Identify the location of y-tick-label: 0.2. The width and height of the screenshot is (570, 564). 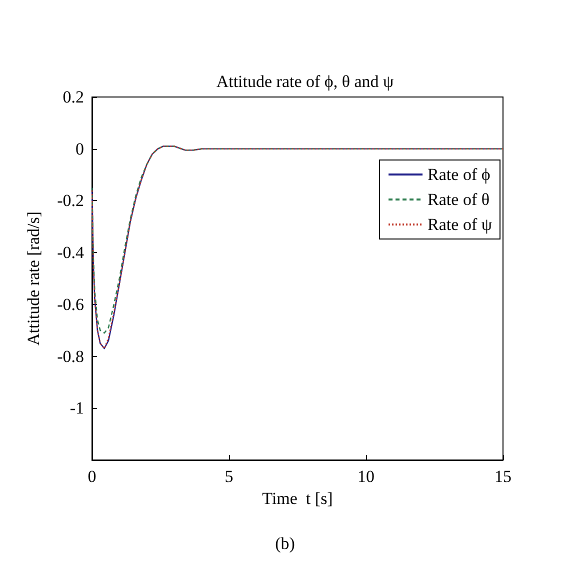
(73, 97).